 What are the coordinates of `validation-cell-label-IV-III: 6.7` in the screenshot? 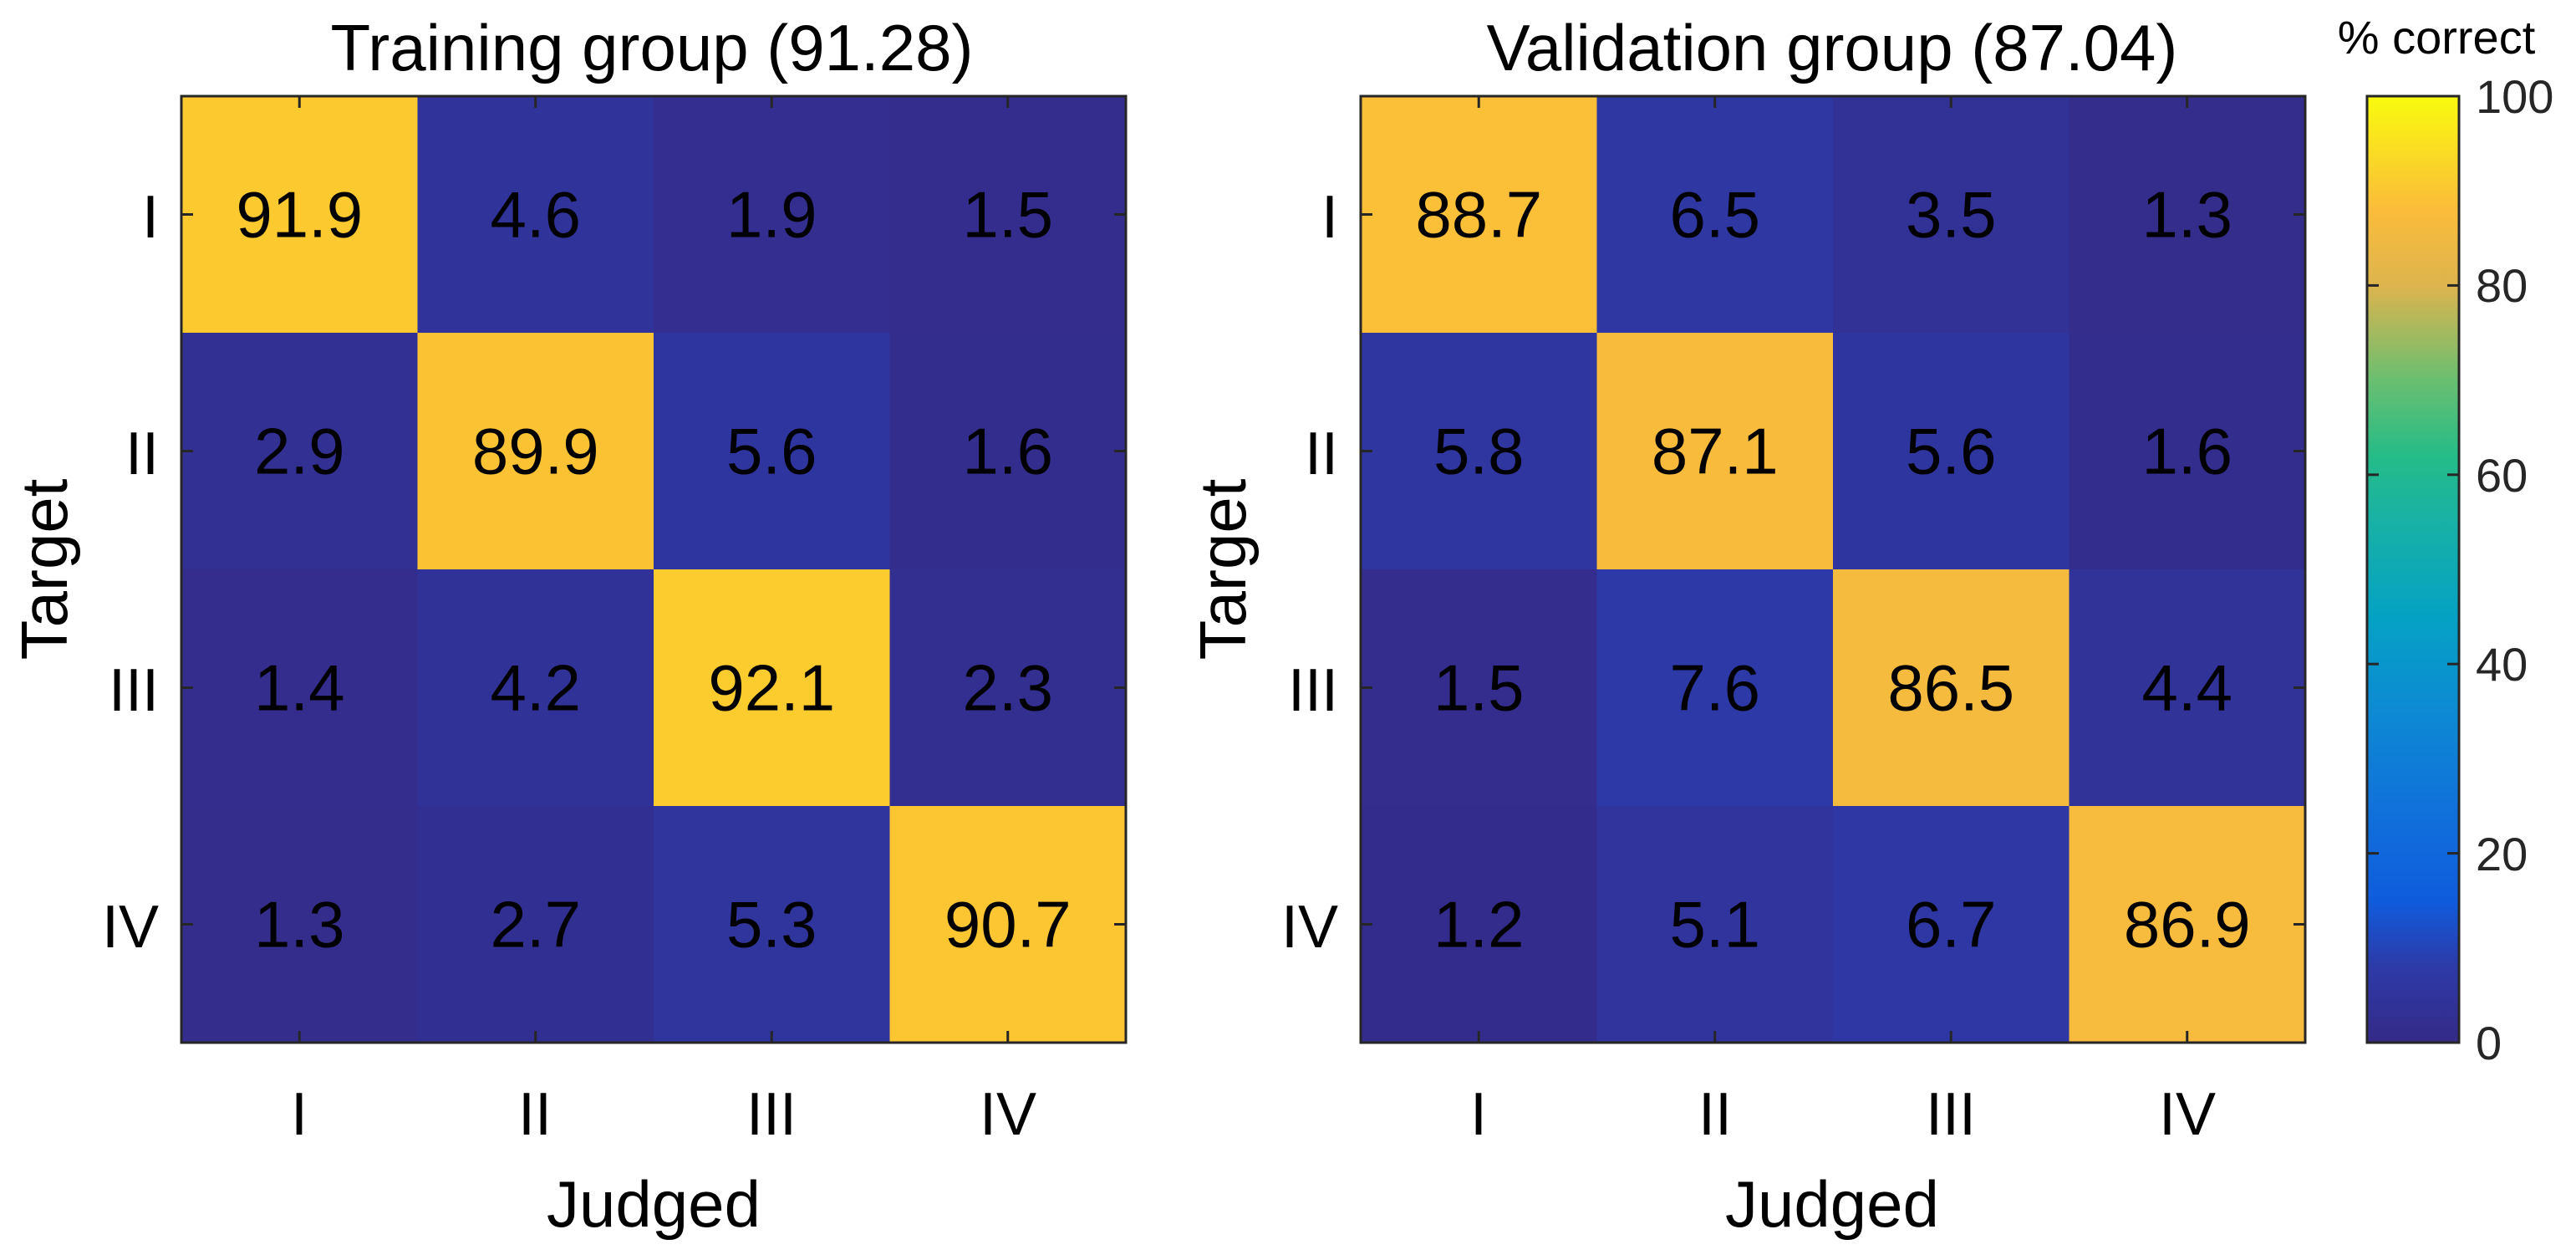 It's located at (1951, 925).